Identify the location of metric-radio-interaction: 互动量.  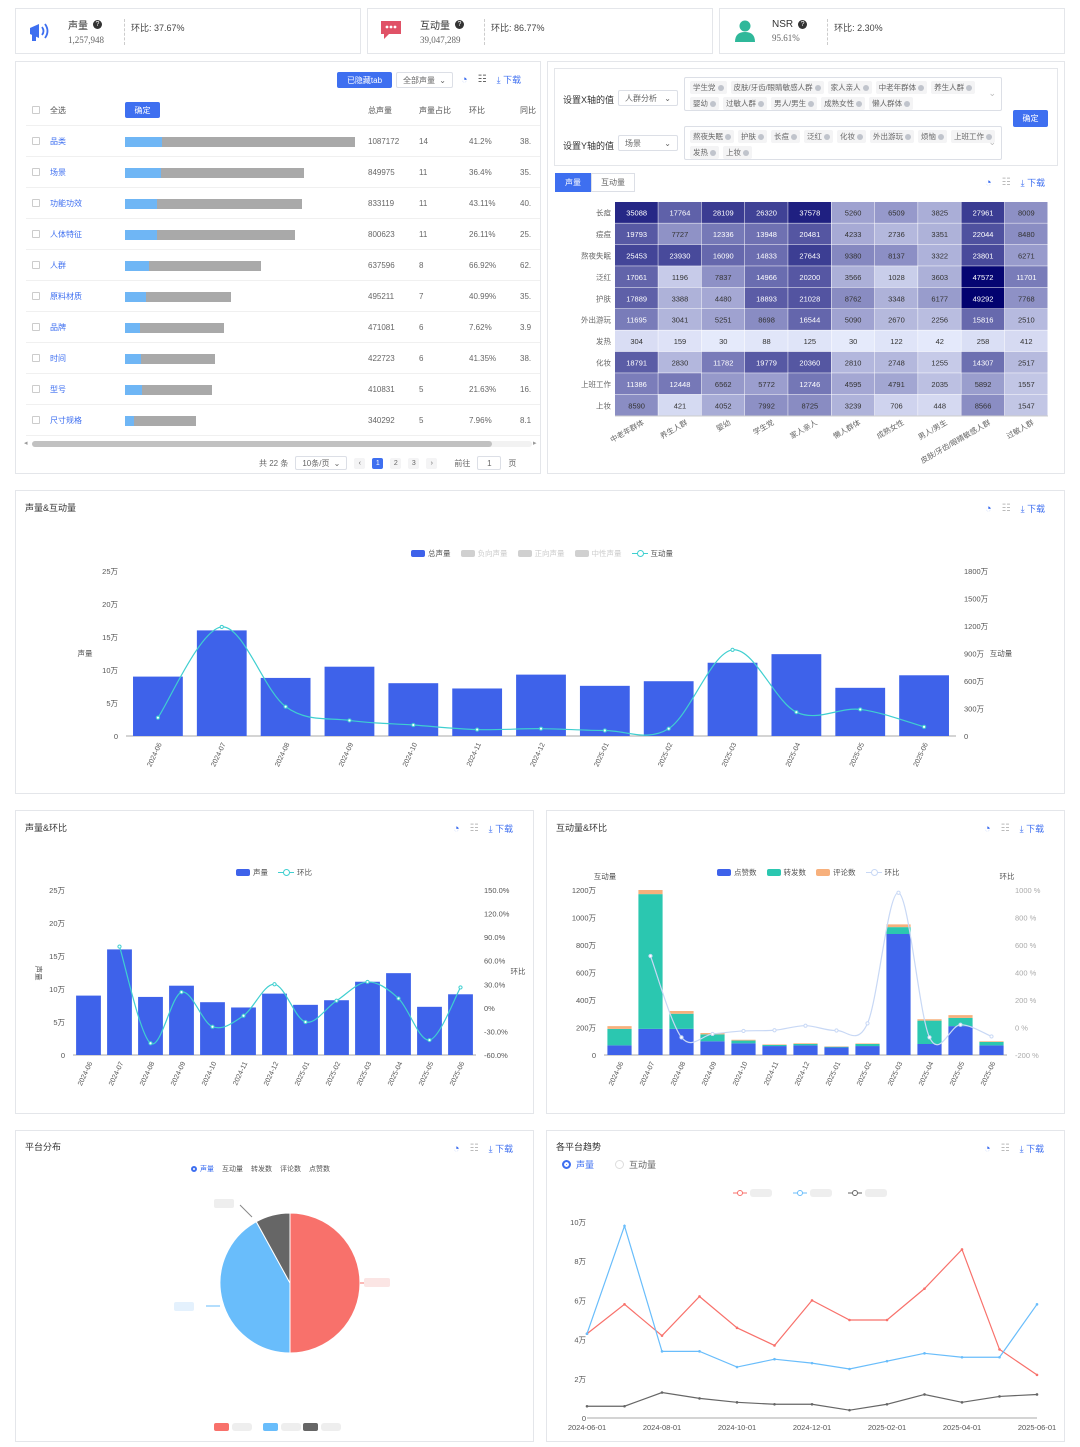
(232, 1169).